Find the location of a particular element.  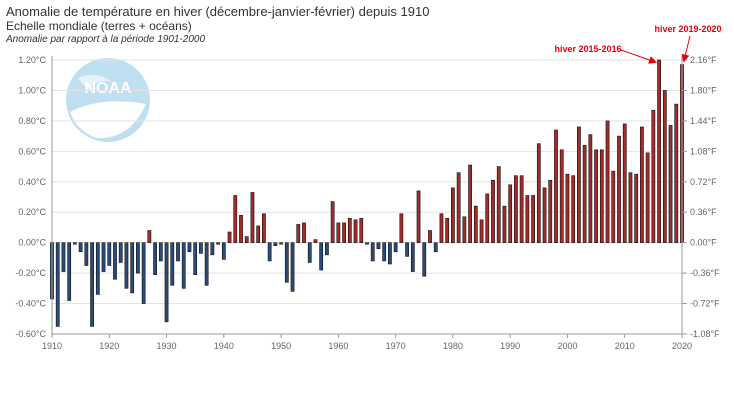

bar-1966 is located at coordinates (372, 252).